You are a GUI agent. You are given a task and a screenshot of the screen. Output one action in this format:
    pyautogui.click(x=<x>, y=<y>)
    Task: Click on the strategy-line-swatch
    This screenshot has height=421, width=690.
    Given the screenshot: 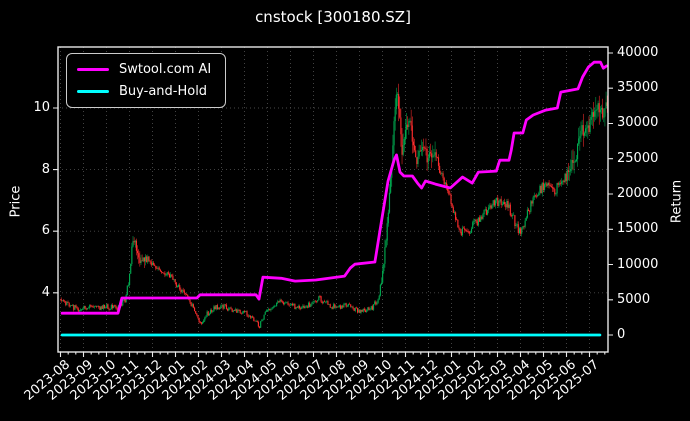 What is the action you would take?
    pyautogui.click(x=93, y=69)
    